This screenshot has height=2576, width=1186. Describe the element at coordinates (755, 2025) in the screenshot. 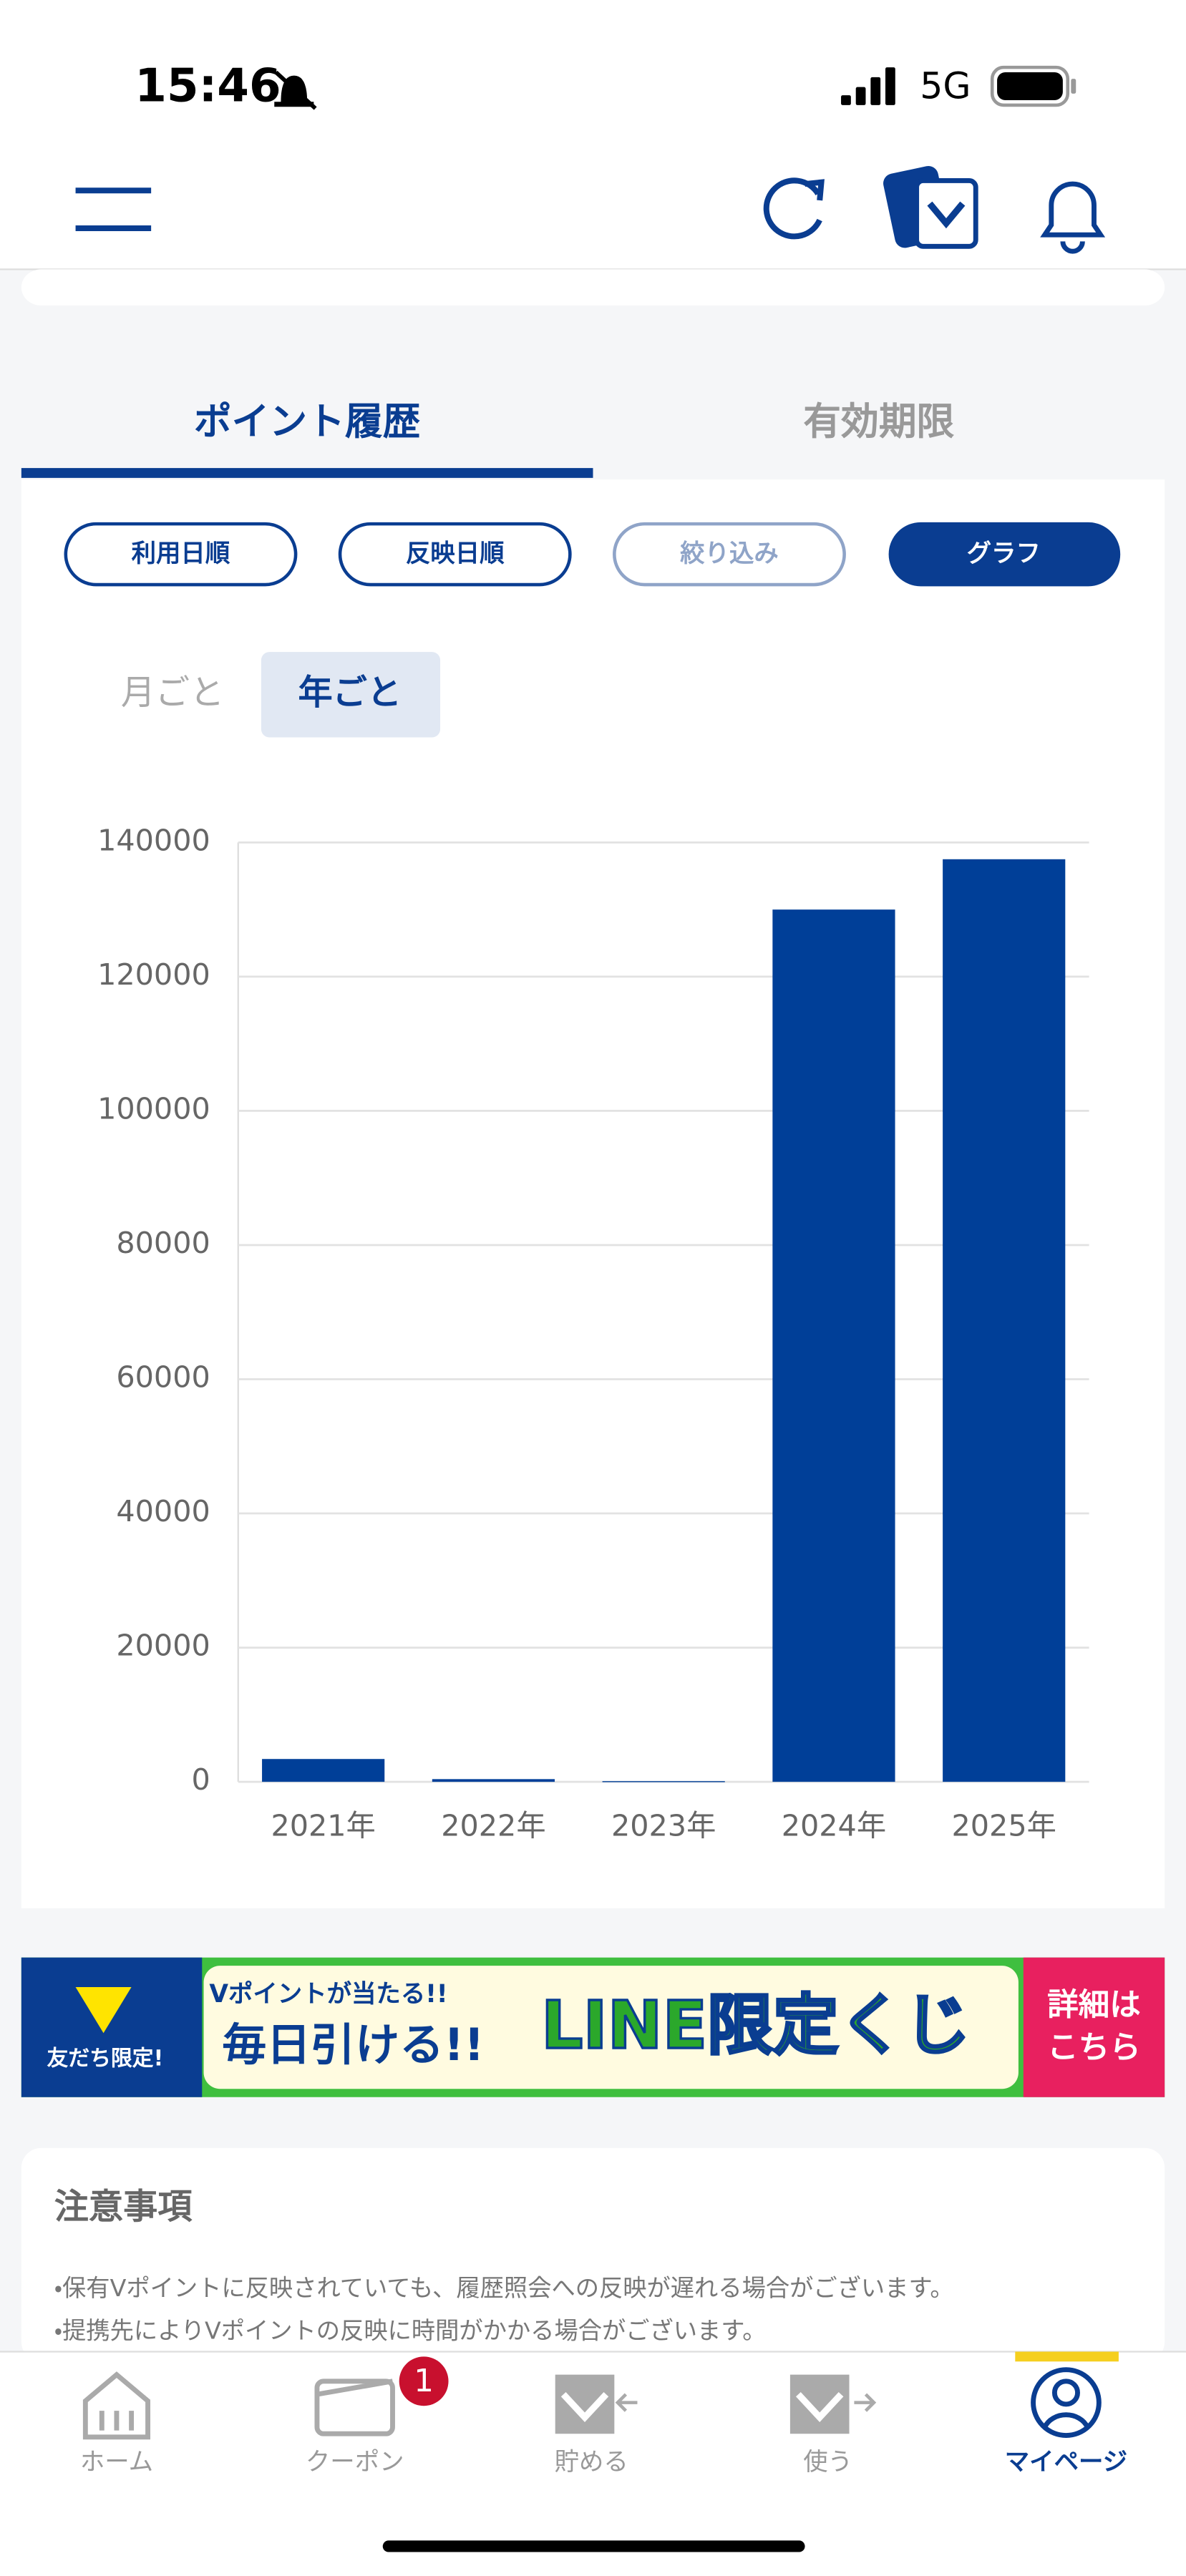

I see `banner-headline: LINE限定くじ` at that location.